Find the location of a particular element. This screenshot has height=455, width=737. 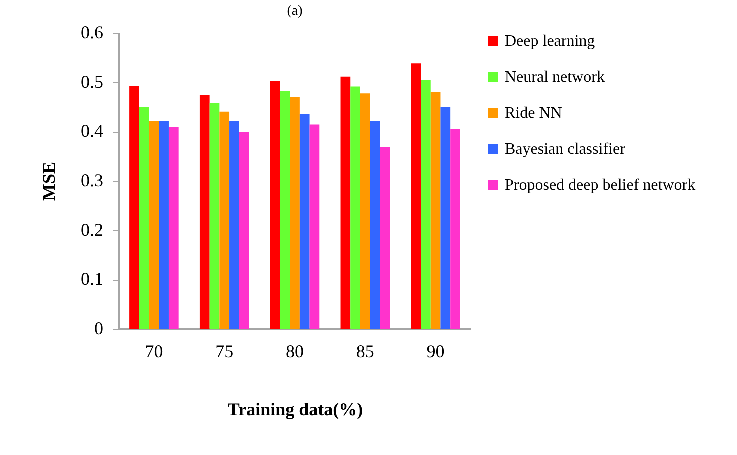

y-tick-label: 0.5 is located at coordinates (92, 82).